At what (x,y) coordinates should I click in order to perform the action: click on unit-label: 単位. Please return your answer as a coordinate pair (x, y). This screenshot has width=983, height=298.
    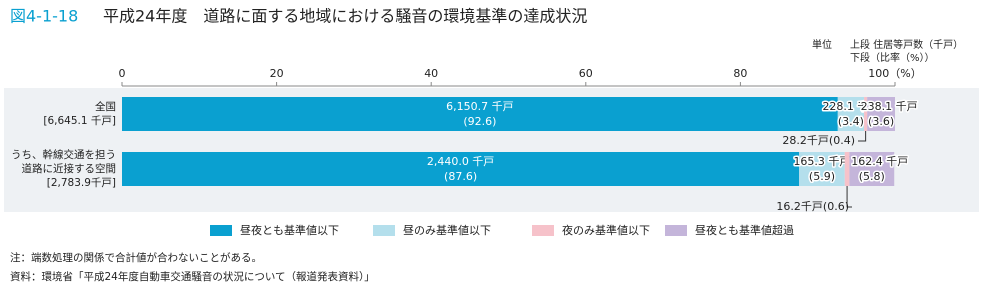
    Looking at the image, I should click on (822, 44).